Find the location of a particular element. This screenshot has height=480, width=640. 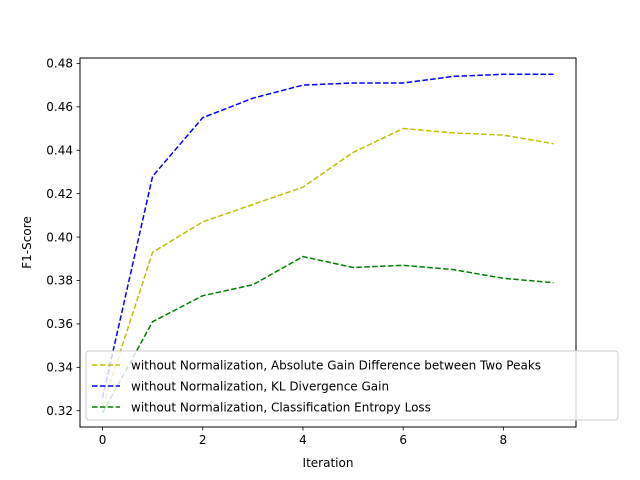

y-tick-label: 0.48 is located at coordinates (59, 64).